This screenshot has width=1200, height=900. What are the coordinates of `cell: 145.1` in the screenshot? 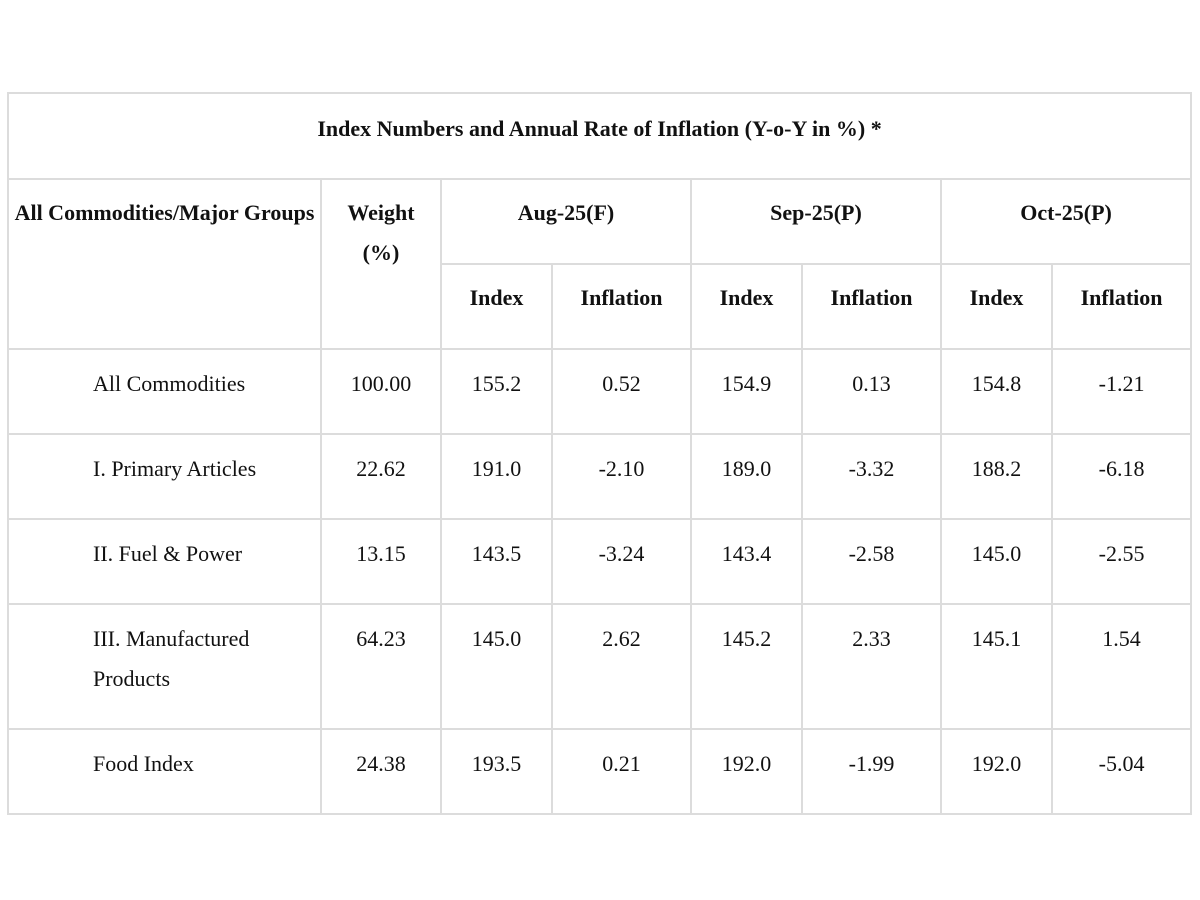 It's located at (996, 666).